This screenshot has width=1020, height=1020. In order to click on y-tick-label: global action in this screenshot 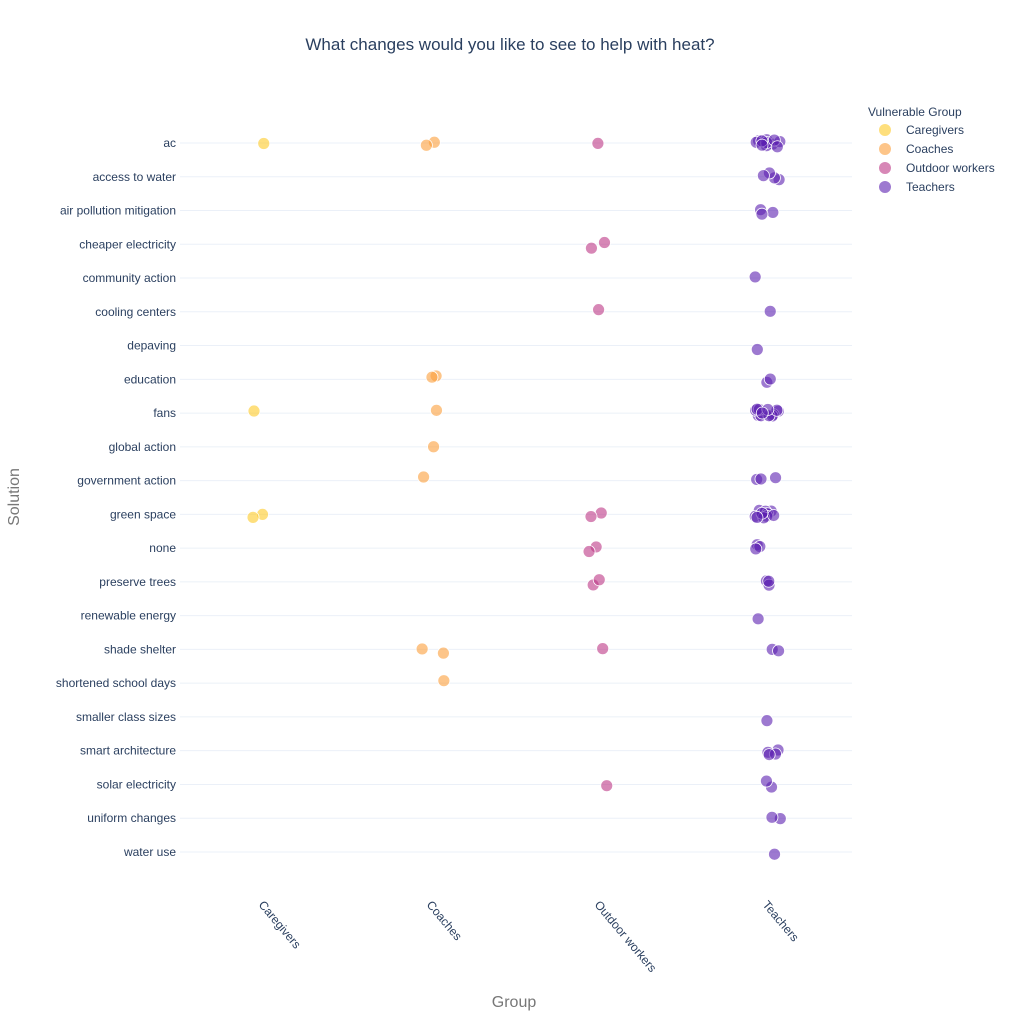, I will do `click(142, 447)`.